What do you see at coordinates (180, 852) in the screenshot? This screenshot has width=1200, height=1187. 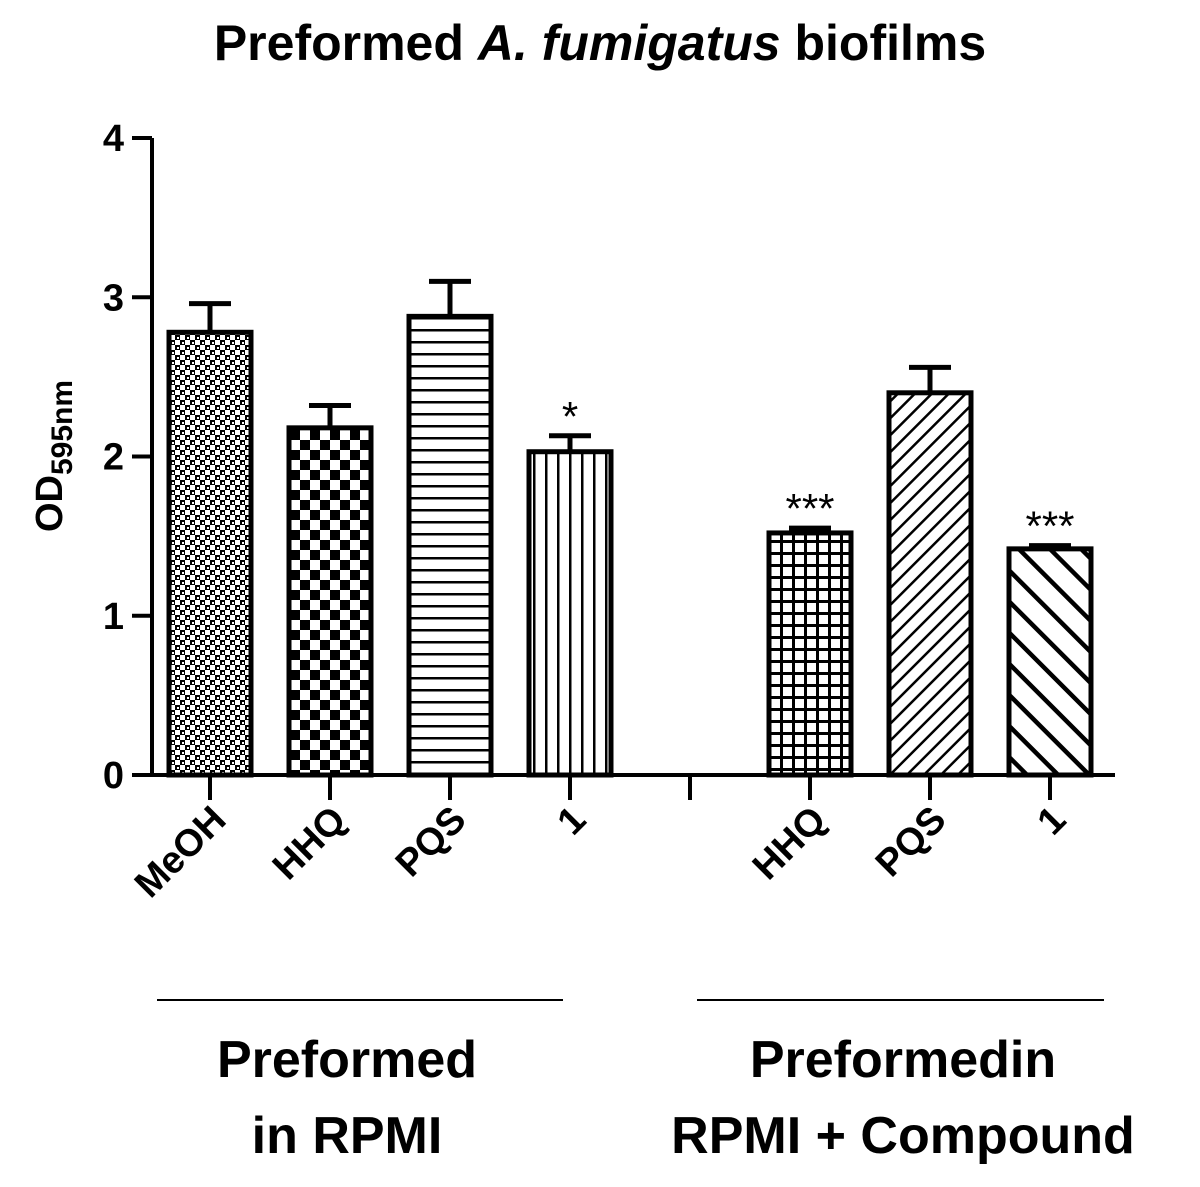 I see `x-category-label: MeOH` at bounding box center [180, 852].